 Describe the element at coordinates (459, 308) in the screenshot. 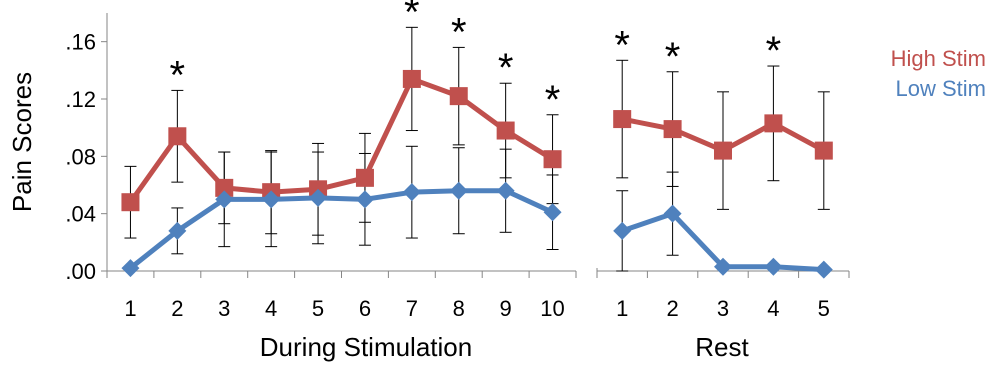

I see `x-tick-label: 8` at that location.